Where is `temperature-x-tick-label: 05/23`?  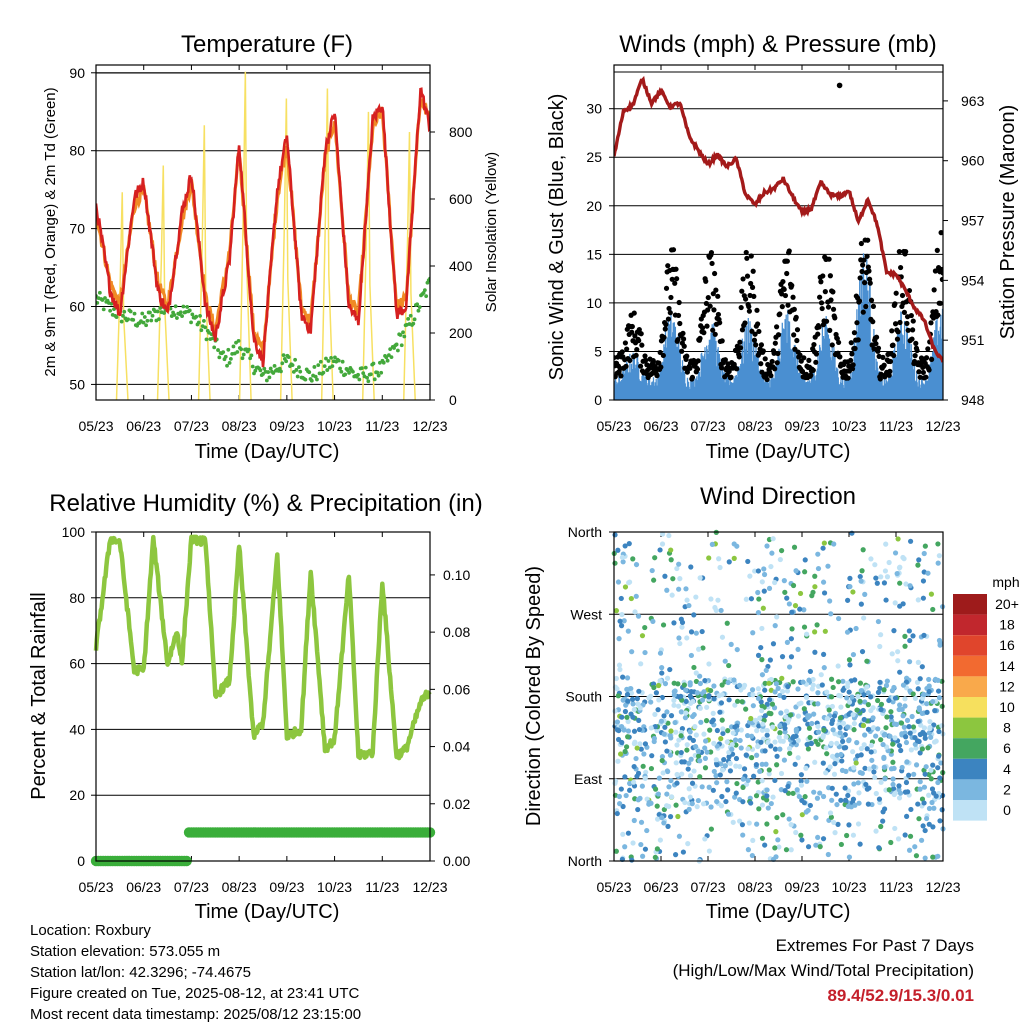 temperature-x-tick-label: 05/23 is located at coordinates (95, 426).